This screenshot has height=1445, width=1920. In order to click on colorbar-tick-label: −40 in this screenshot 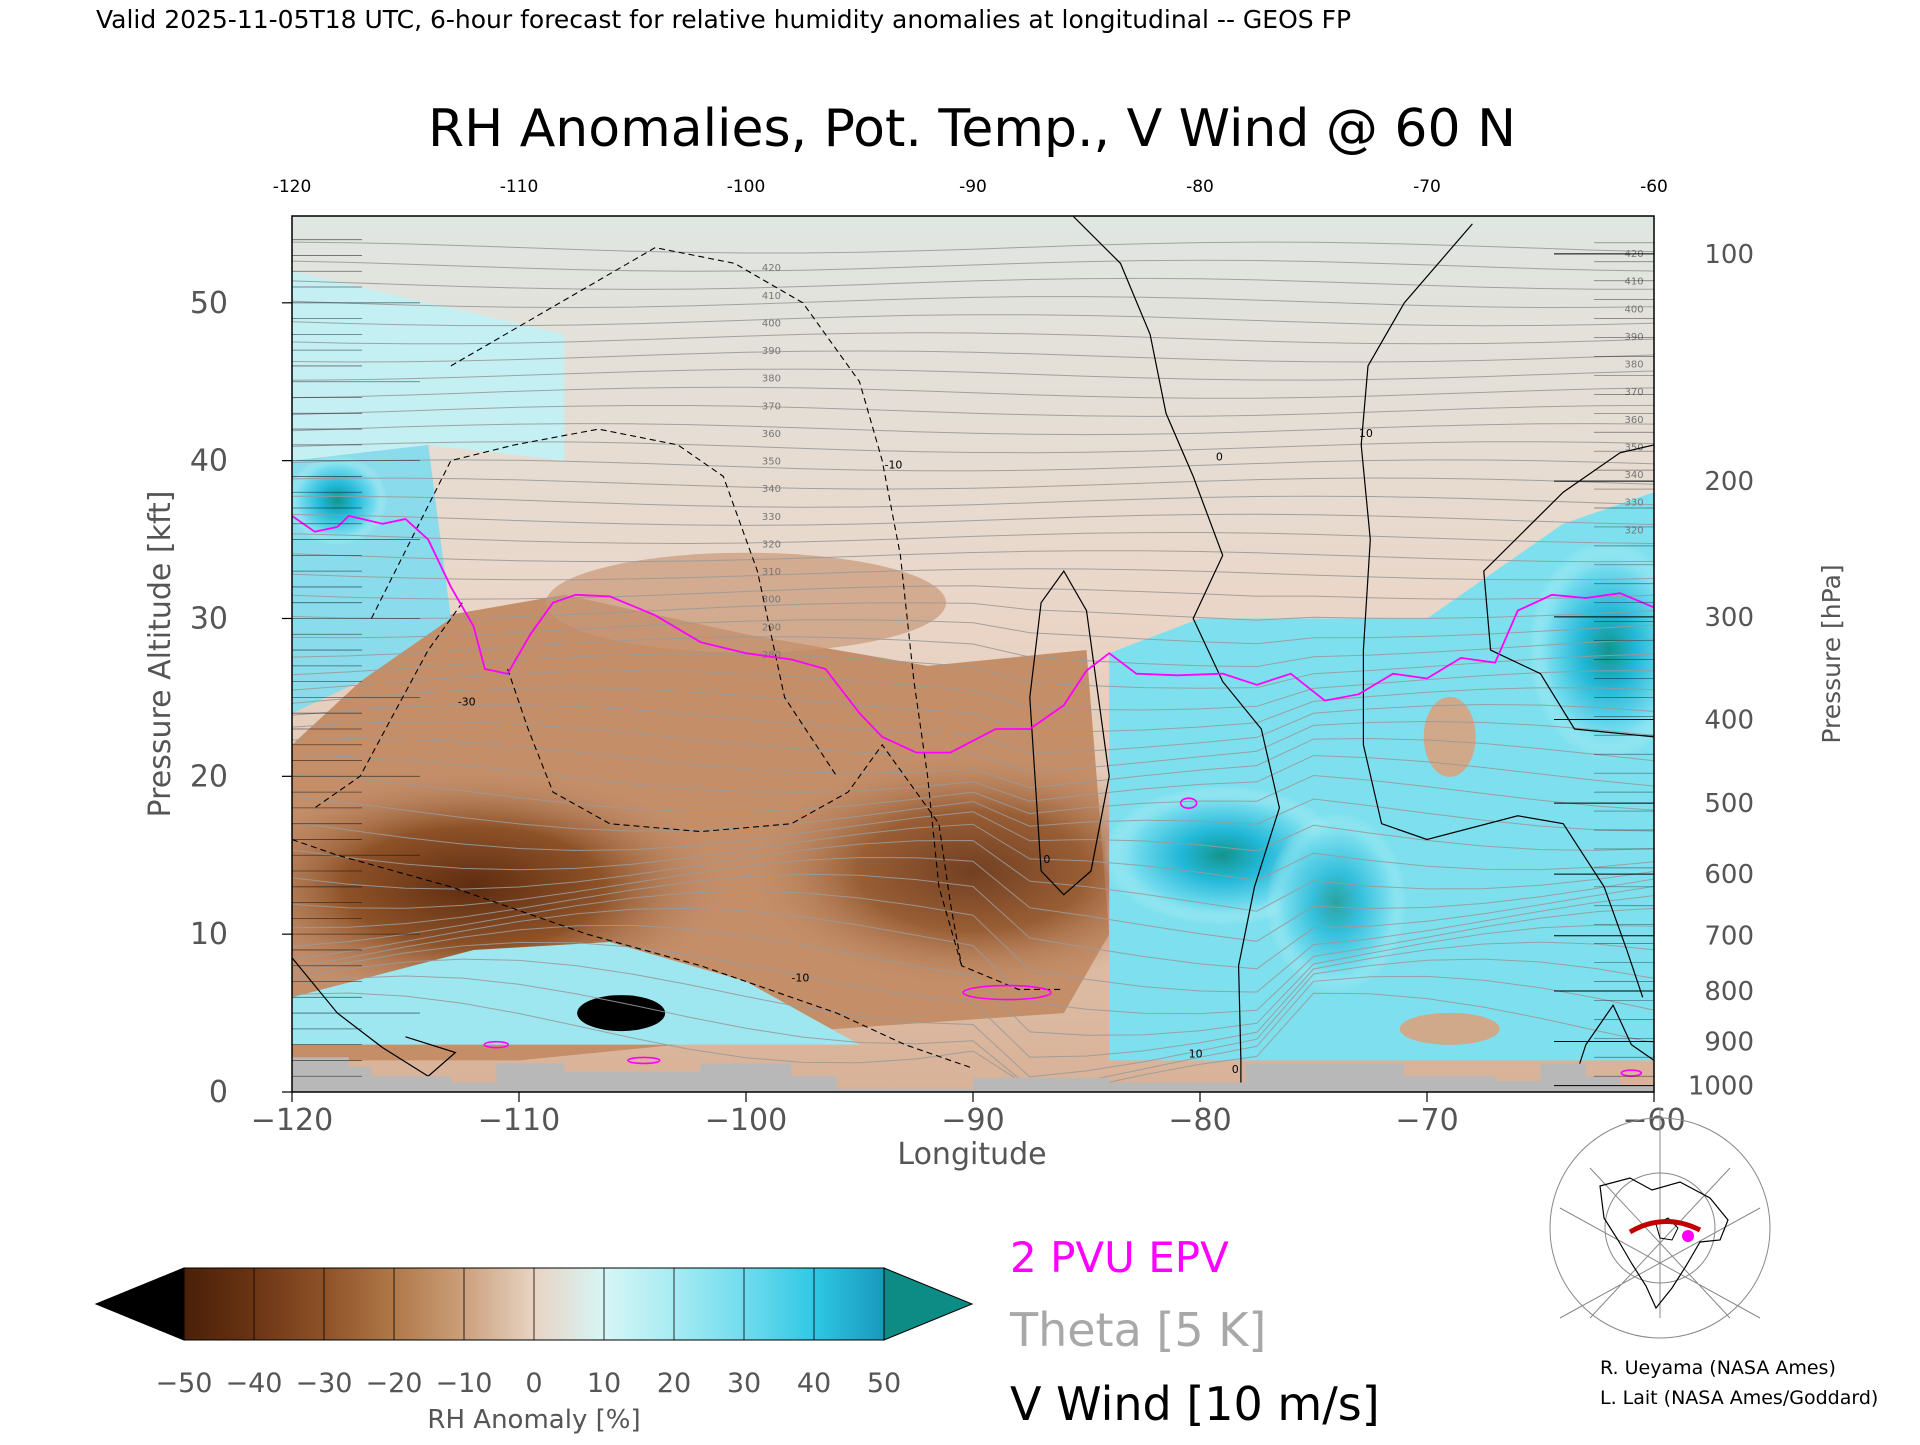, I will do `click(254, 1383)`.